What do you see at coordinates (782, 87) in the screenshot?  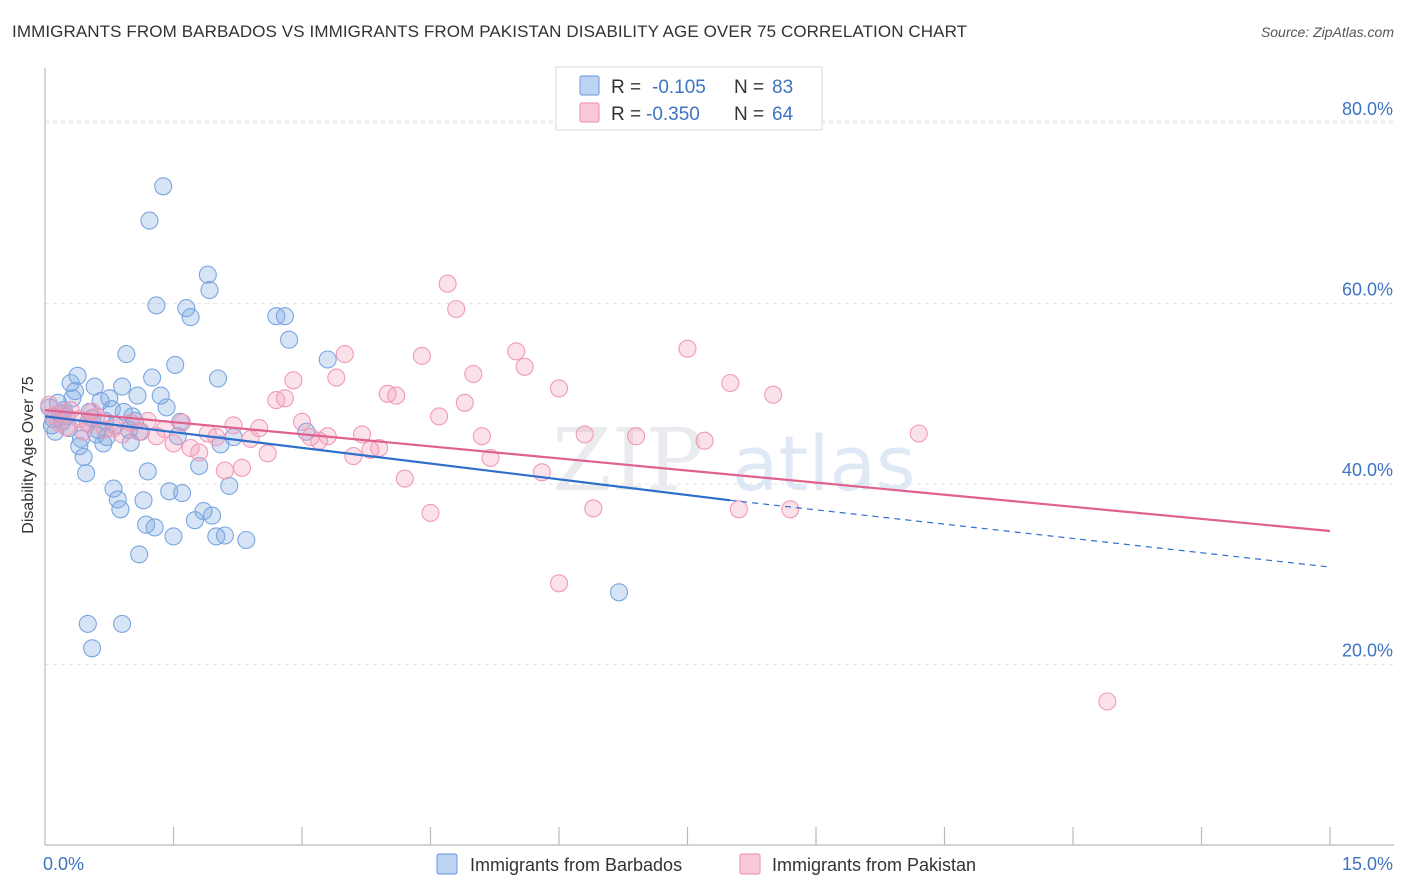 I see `stats-legend-n-value-barbados: 83` at bounding box center [782, 87].